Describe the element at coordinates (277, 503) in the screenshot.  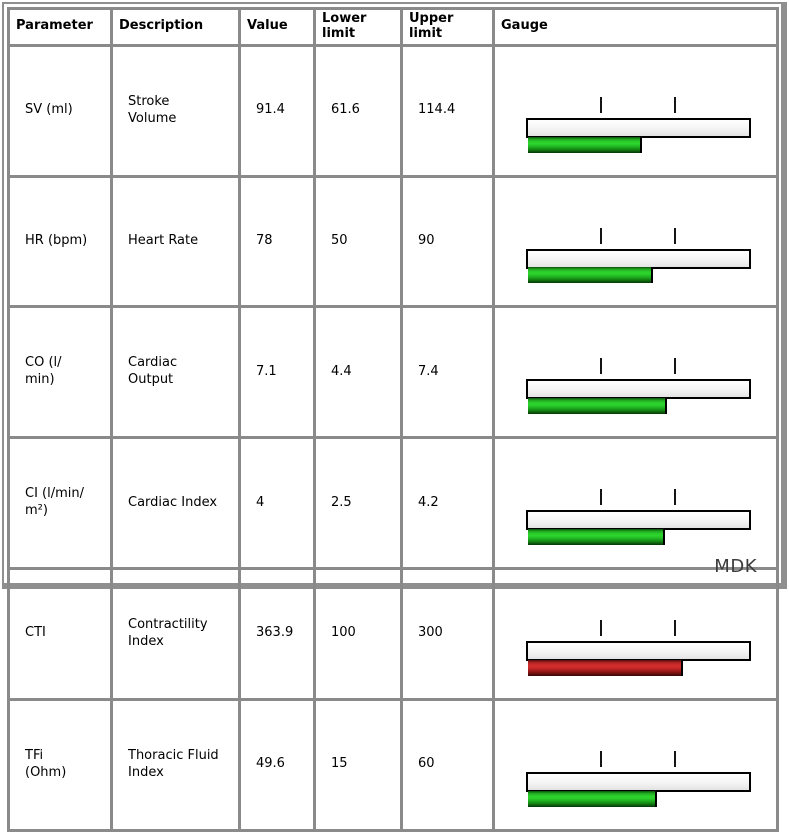
I see `value-cell: 4` at that location.